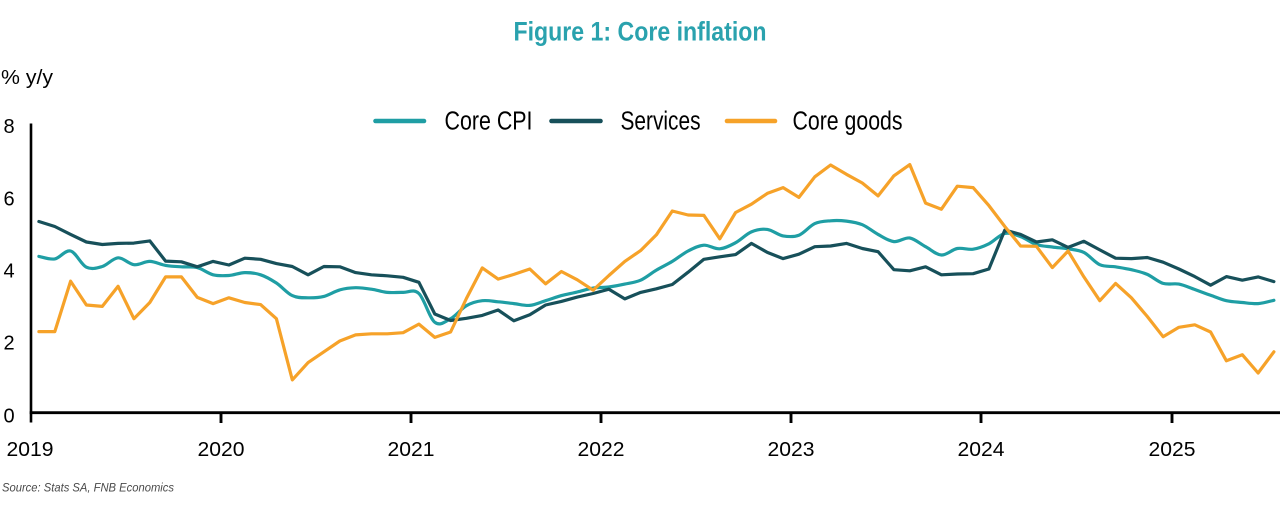  What do you see at coordinates (27, 78) in the screenshot?
I see `svg-text: % y/y` at bounding box center [27, 78].